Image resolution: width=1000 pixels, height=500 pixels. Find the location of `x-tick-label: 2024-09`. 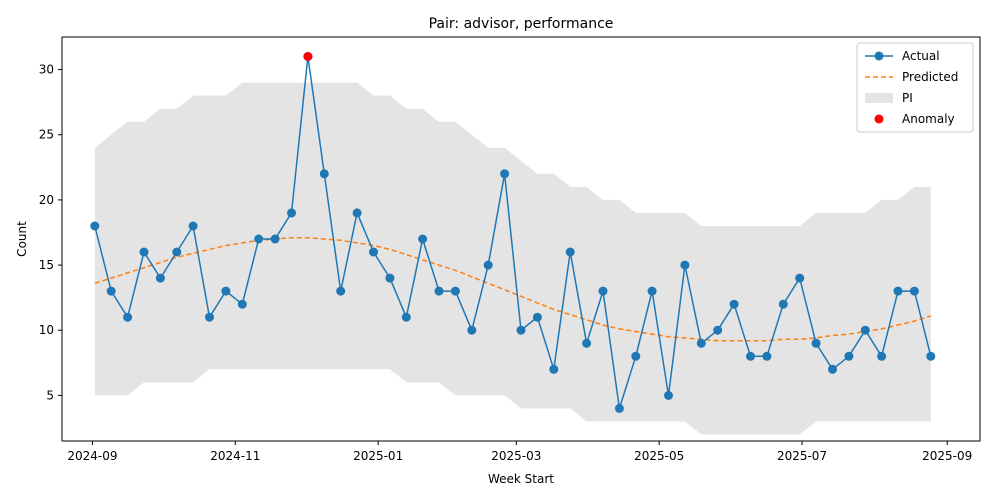

x-tick-label: 2024-09 is located at coordinates (92, 456).